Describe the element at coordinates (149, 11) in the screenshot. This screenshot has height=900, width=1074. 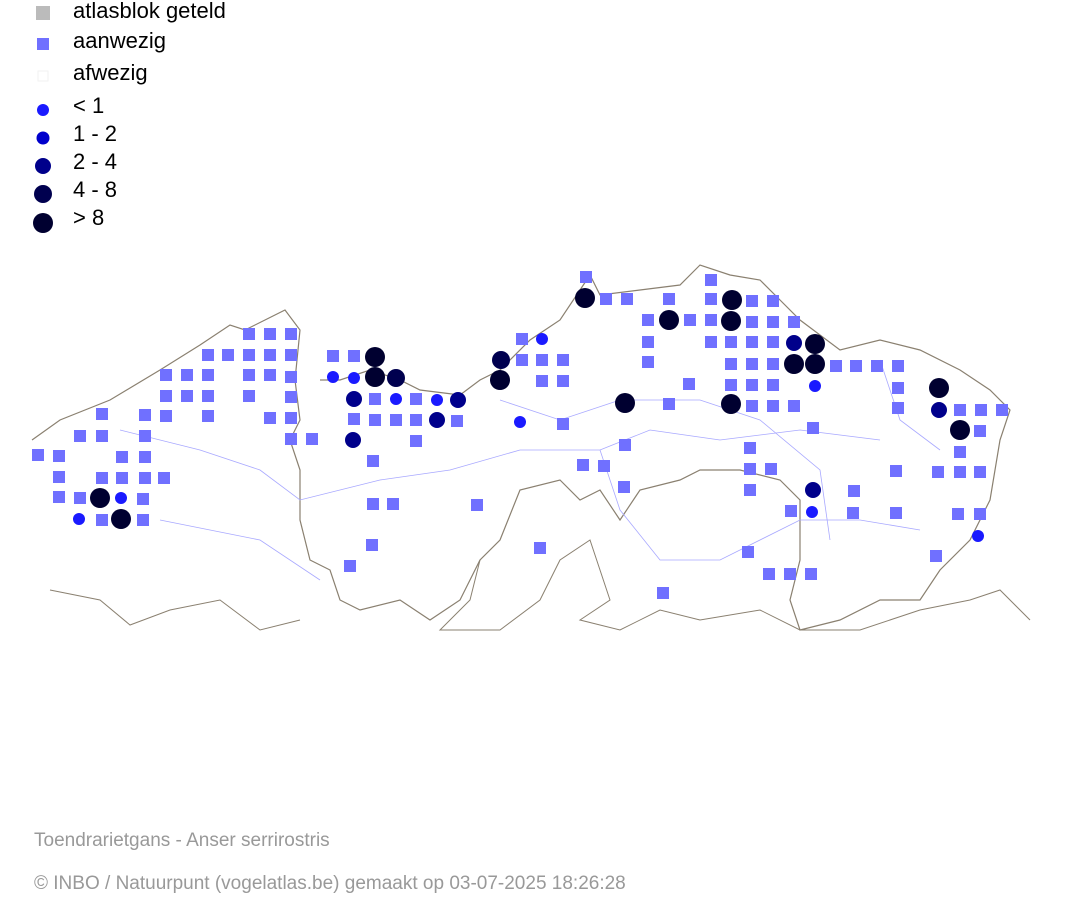
I see `legend-label: atlasblok geteld` at that location.